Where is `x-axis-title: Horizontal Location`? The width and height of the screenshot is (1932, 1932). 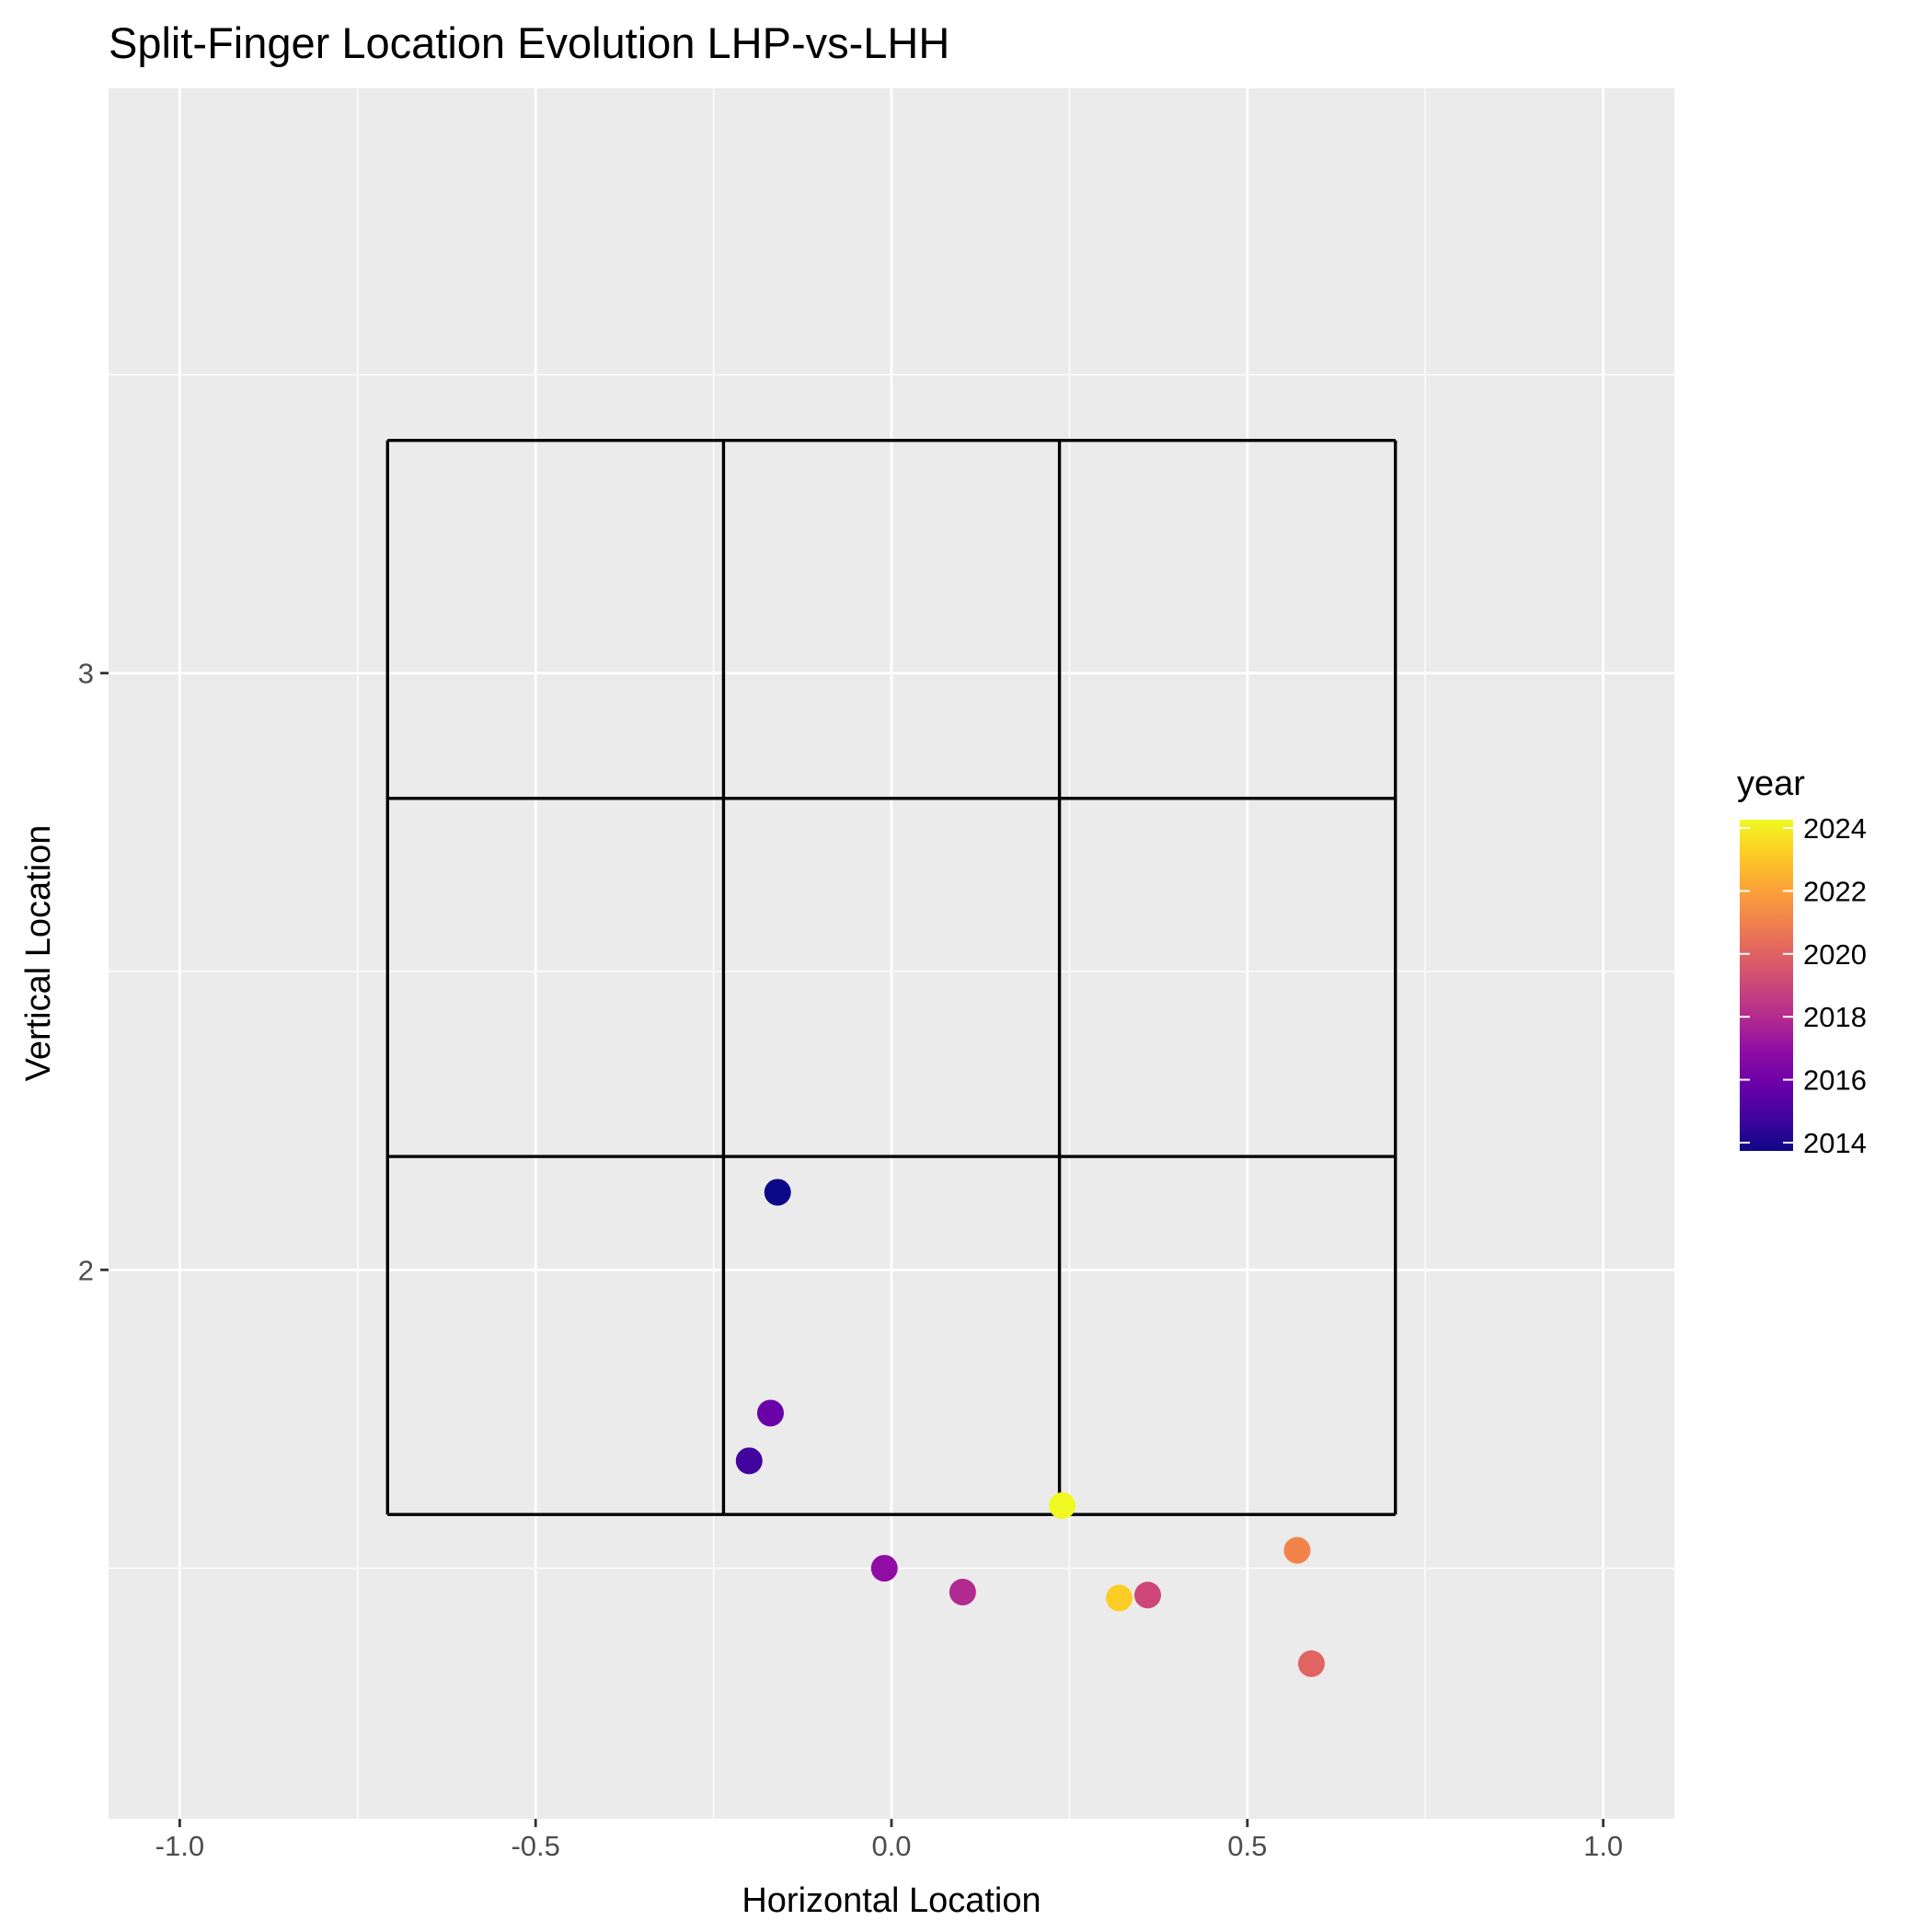
x-axis-title: Horizontal Location is located at coordinates (891, 1901).